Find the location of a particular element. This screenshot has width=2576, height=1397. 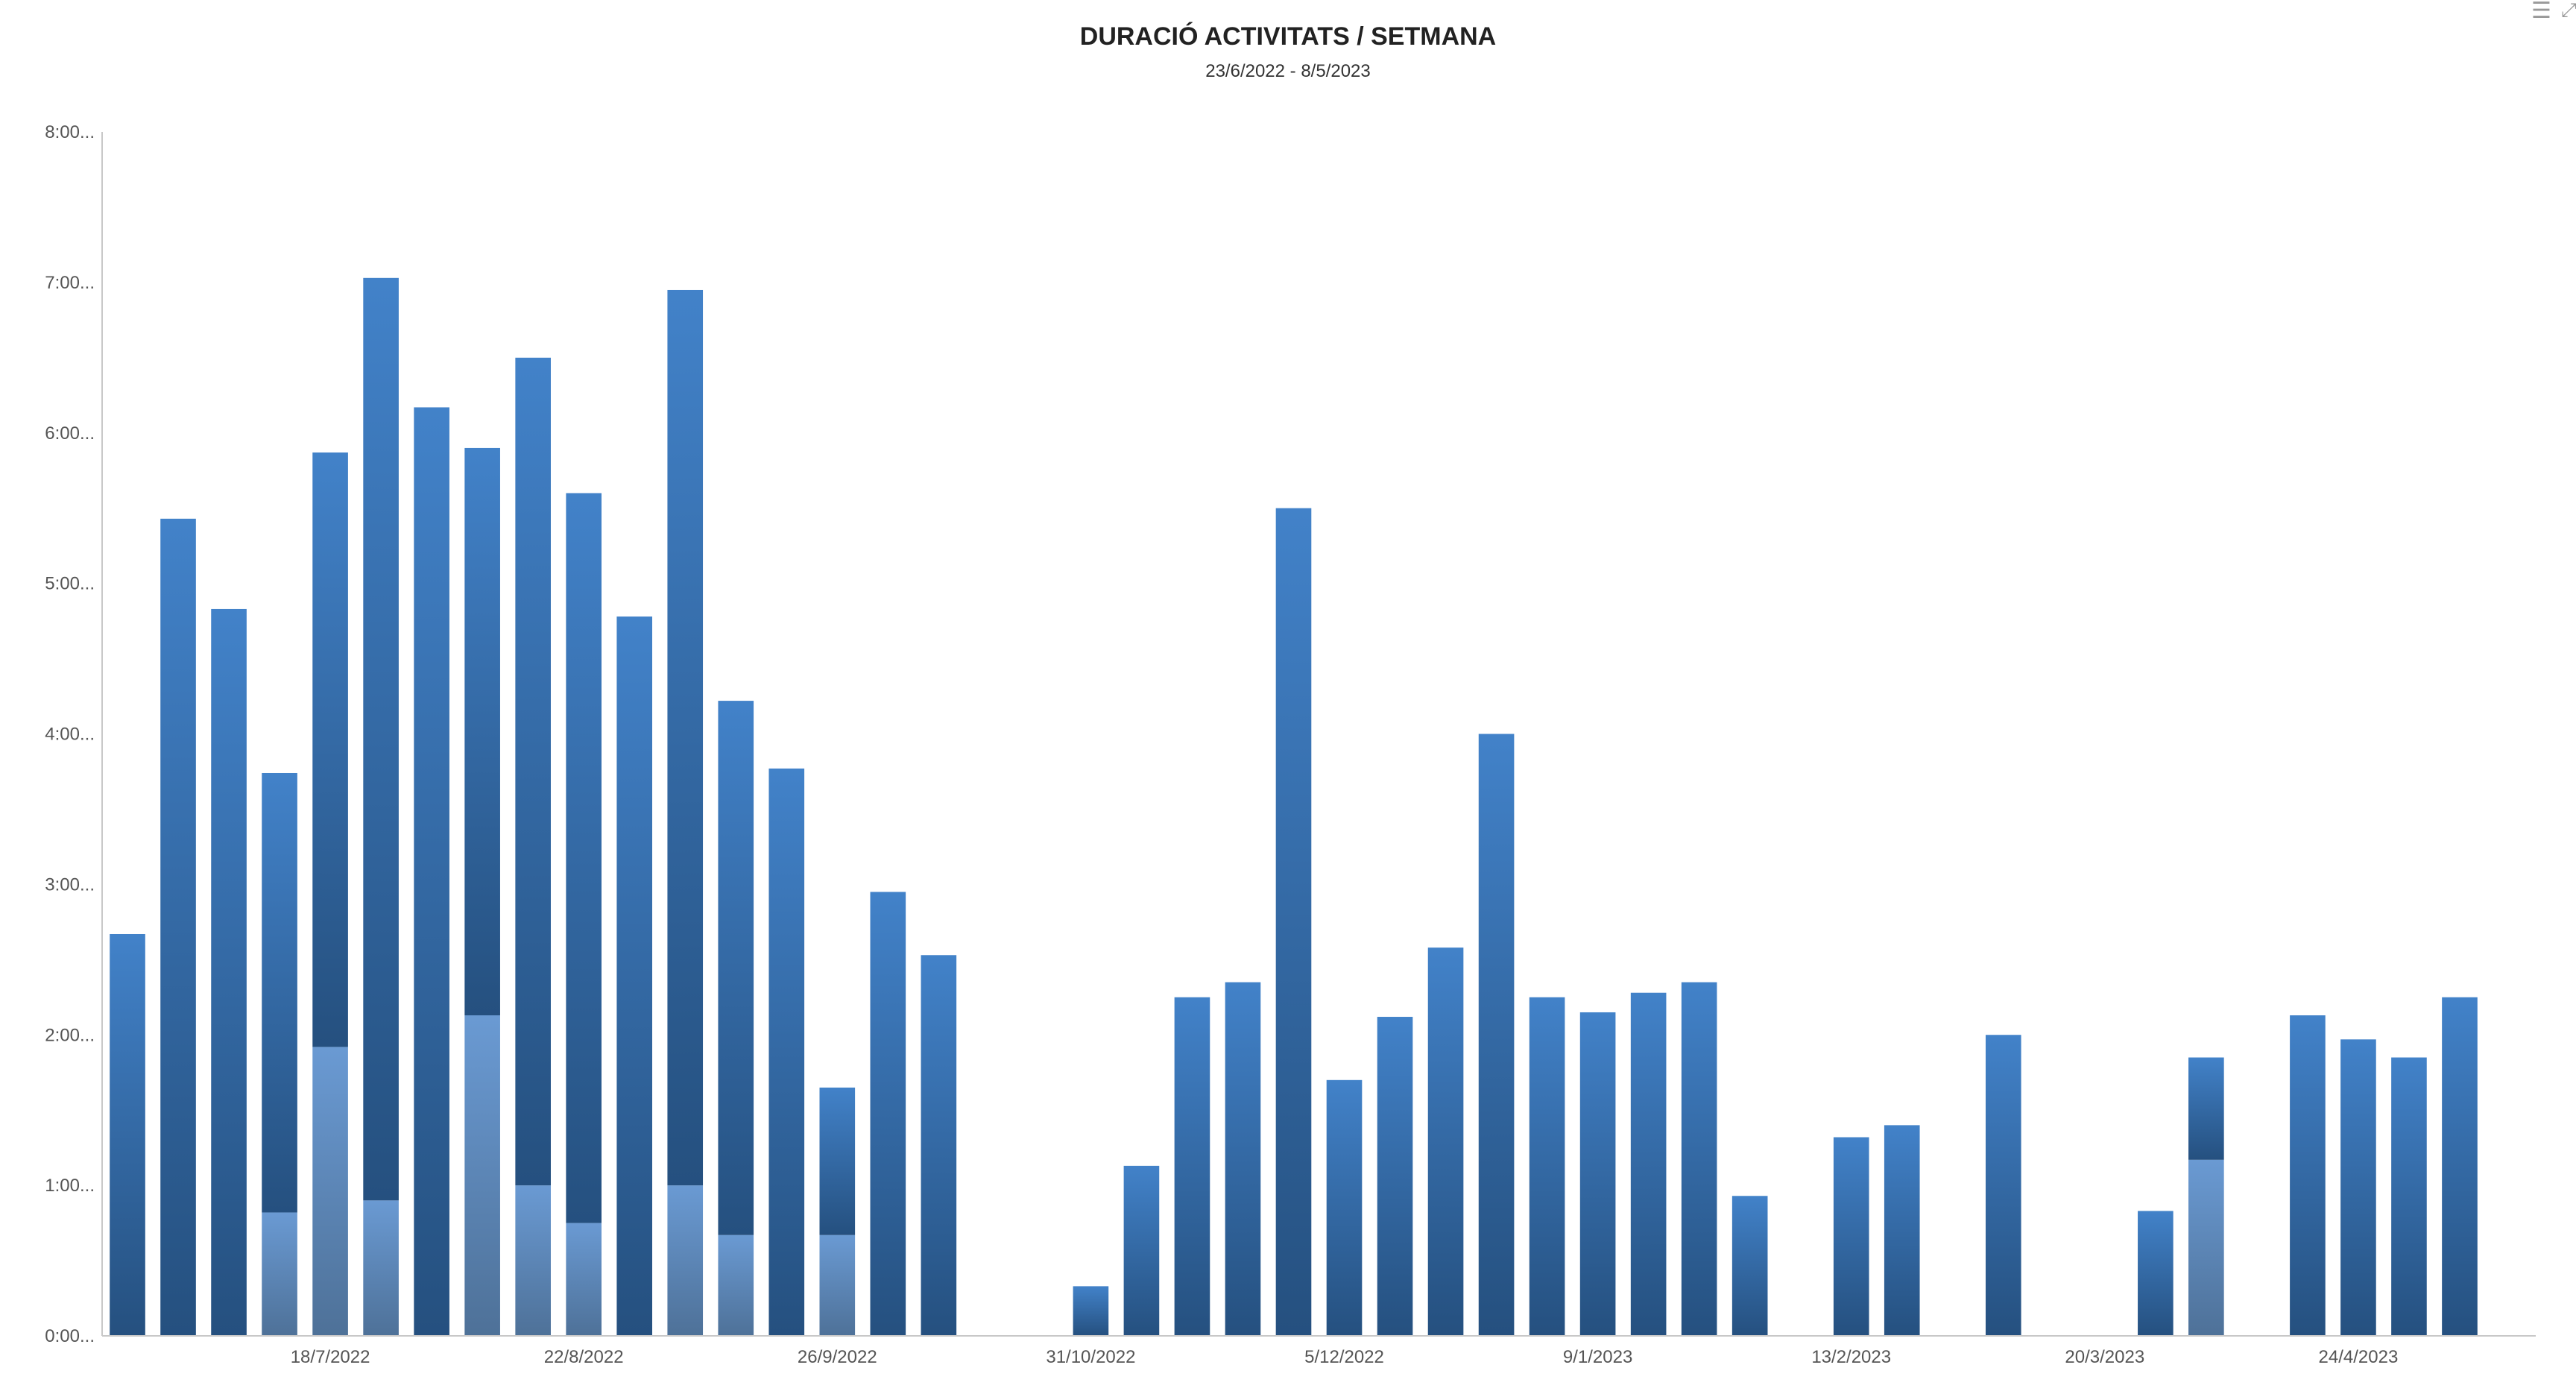

x-tick-label: 22/8/2022 is located at coordinates (584, 1357).